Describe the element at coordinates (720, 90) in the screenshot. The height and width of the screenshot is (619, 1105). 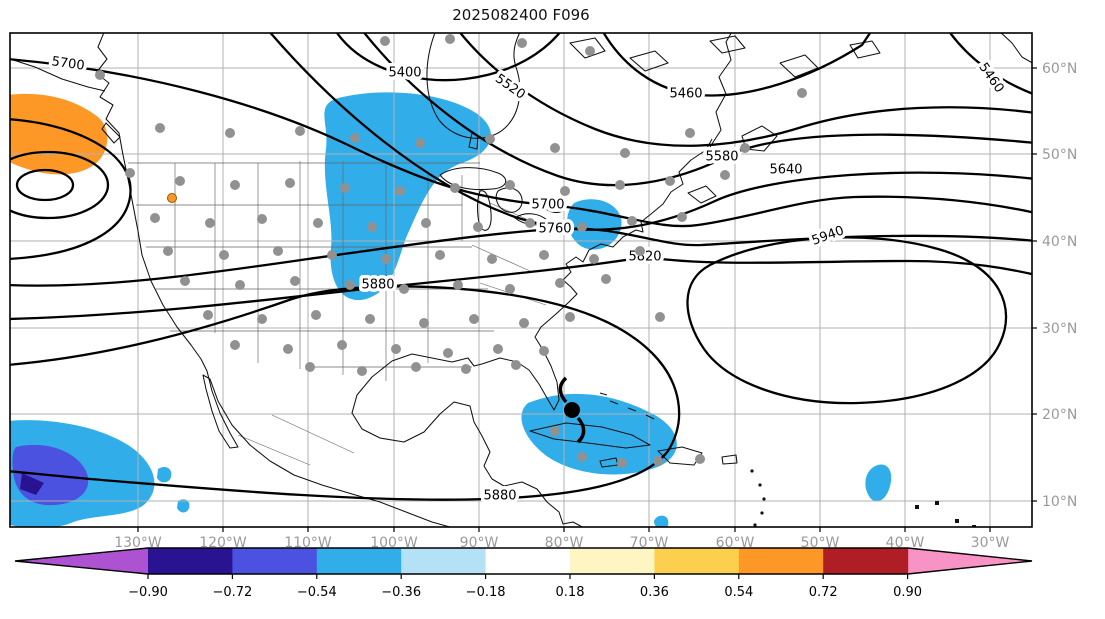
I see `labrador-coast` at that location.